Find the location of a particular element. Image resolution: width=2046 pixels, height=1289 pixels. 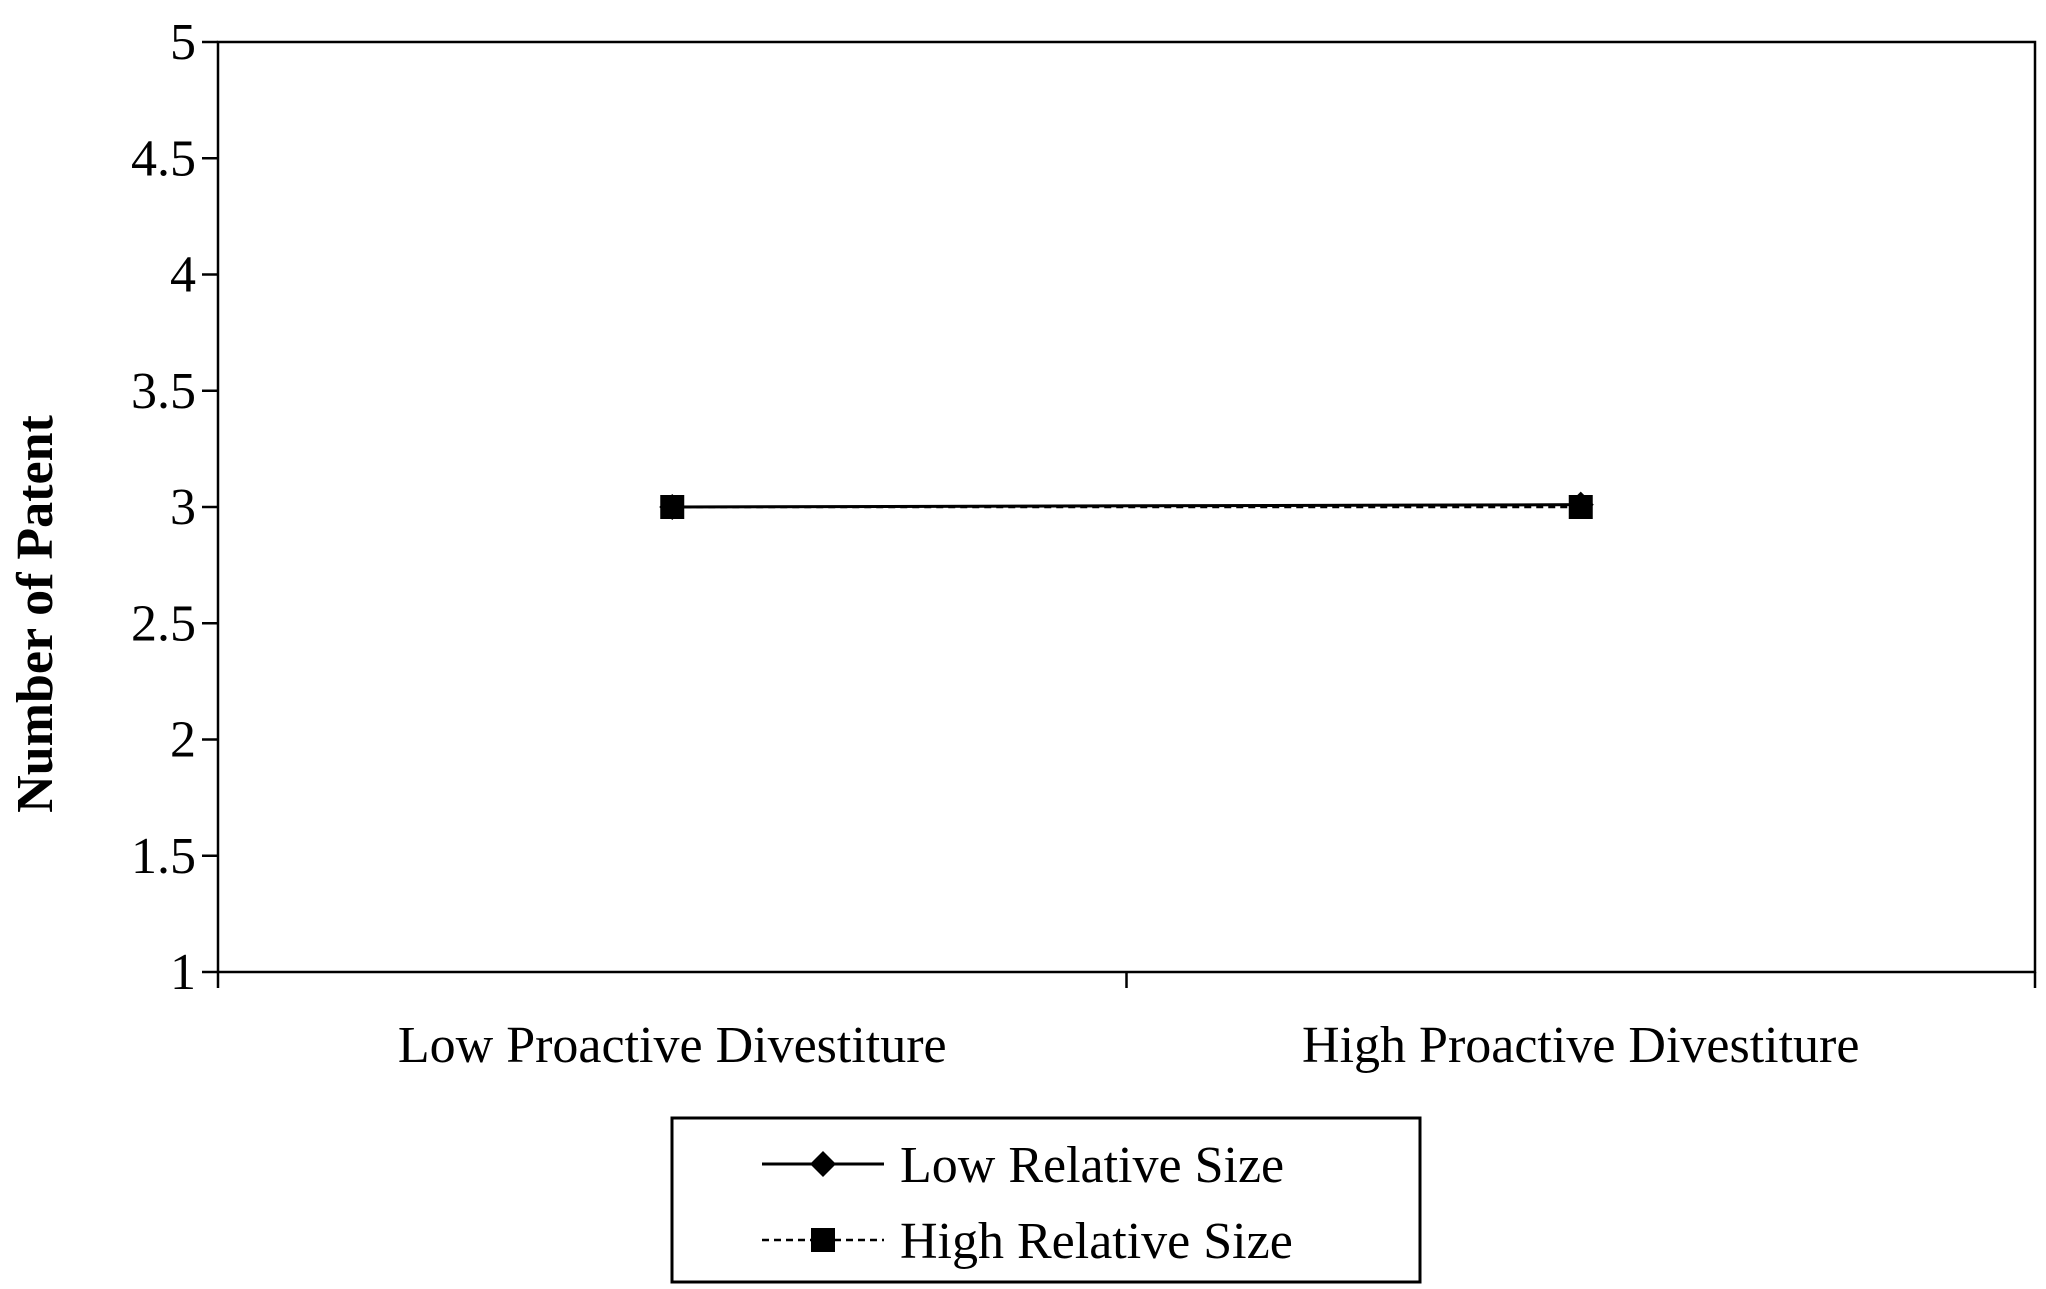

series-line is located at coordinates (1126, 506).